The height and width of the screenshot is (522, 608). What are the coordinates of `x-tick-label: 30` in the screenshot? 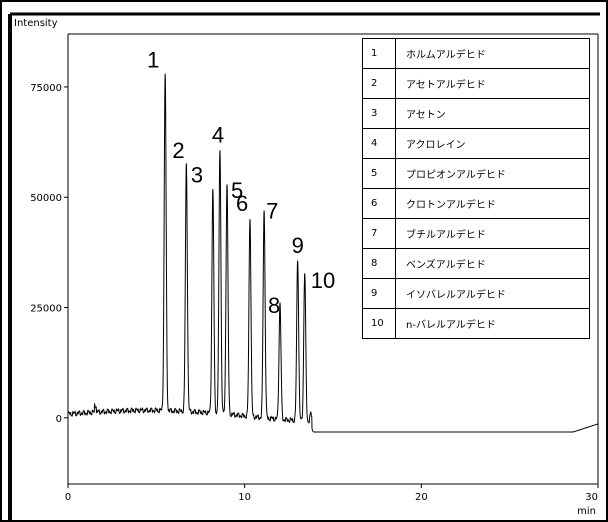 It's located at (591, 497).